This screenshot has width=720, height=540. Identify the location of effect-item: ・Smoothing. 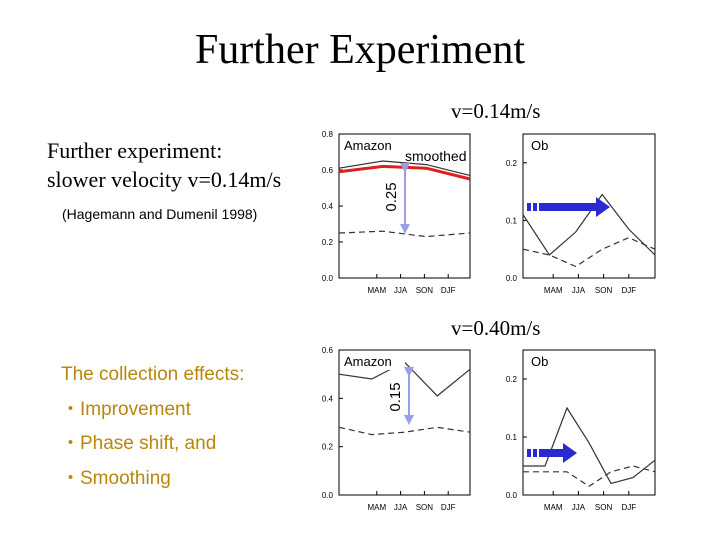
(116, 478).